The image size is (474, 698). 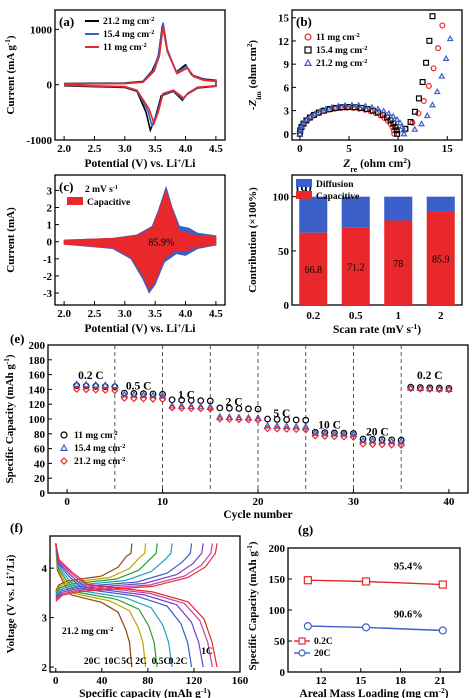 What do you see at coordinates (10, 603) in the screenshot?
I see `panel-f-ylabel: Voltage (V vs. Li+/Li)` at bounding box center [10, 603].